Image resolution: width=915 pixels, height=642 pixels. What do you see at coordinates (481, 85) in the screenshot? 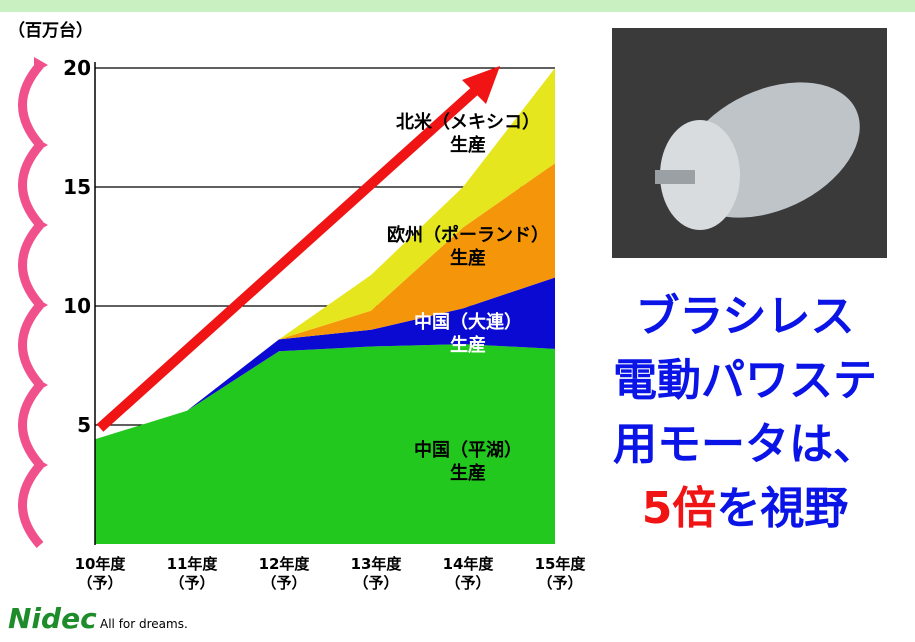
I see `trend-arrow-head` at bounding box center [481, 85].